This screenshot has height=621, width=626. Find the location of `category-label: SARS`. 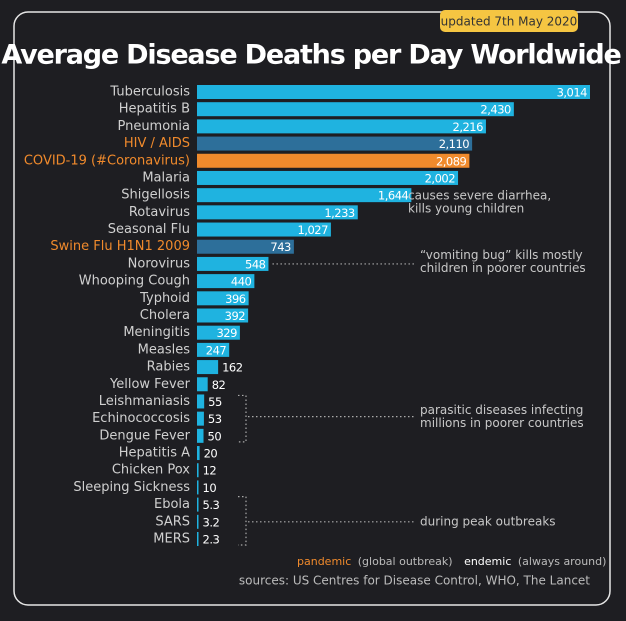

category-label: SARS is located at coordinates (172, 521).